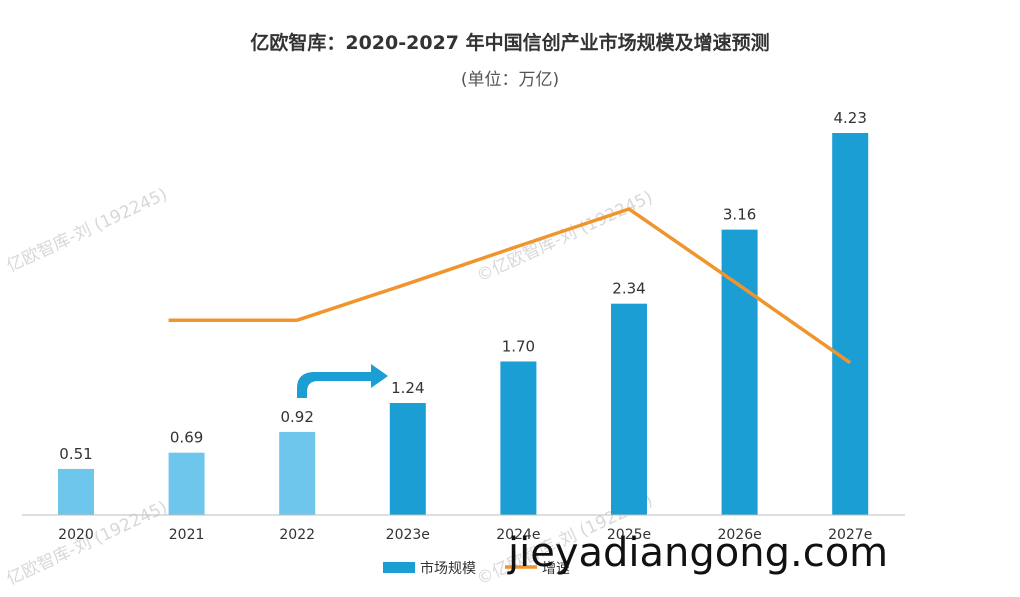 Image resolution: width=1020 pixels, height=597 pixels. I want to click on legend: 市场规模 增速, so click(476, 568).